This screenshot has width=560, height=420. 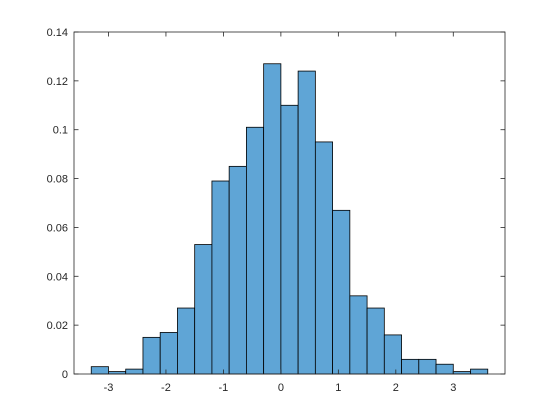 What do you see at coordinates (65, 375) in the screenshot?
I see `y-tick-label: 0` at bounding box center [65, 375].